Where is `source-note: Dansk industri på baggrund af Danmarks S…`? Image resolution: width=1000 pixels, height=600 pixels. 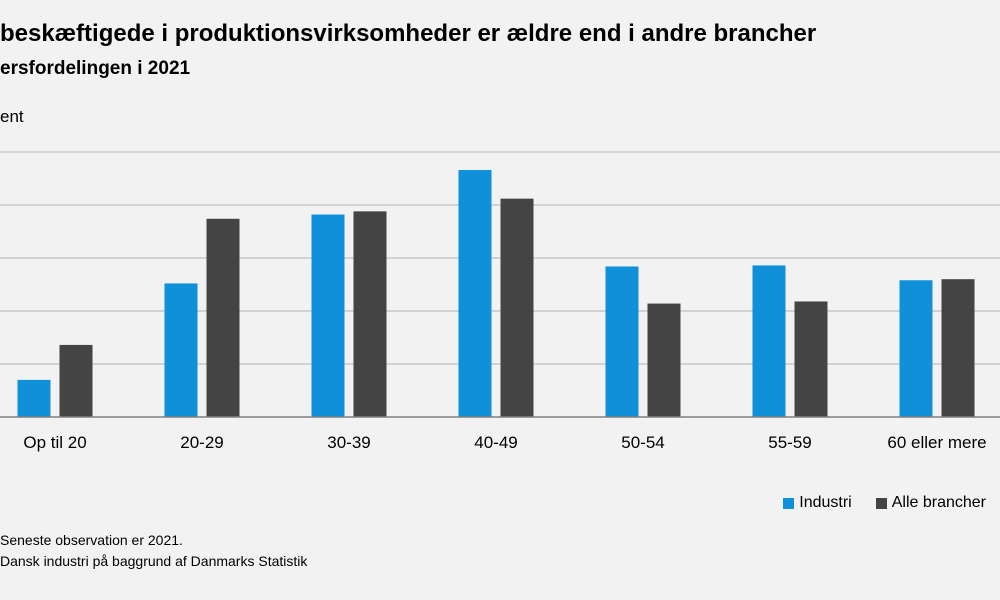
source-note: Dansk industri på baggrund af Danmarks S… is located at coordinates (154, 561).